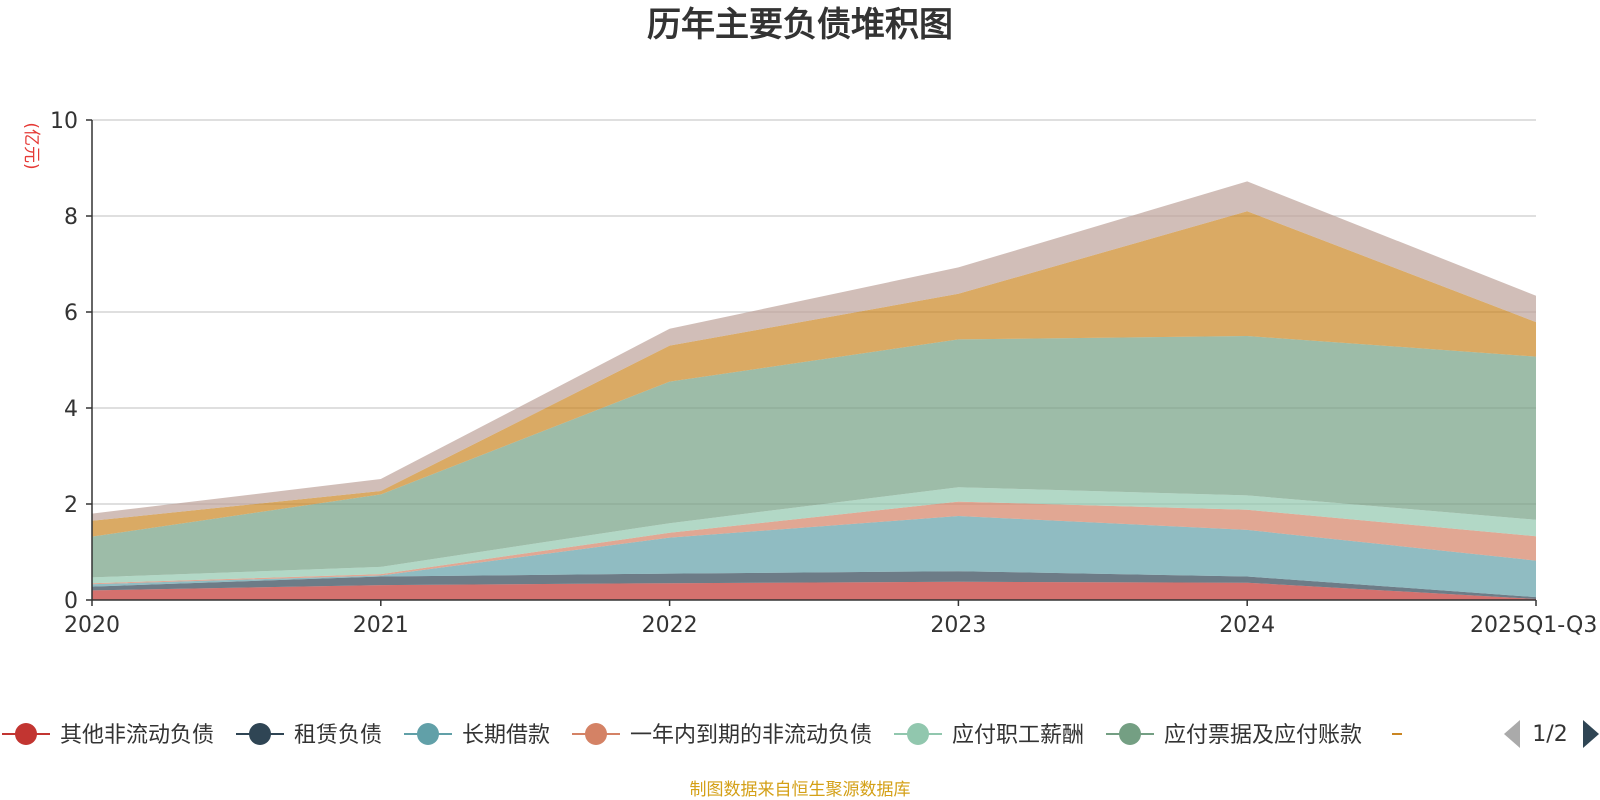  What do you see at coordinates (92, 625) in the screenshot?
I see `x-tick-label: 2020` at bounding box center [92, 625].